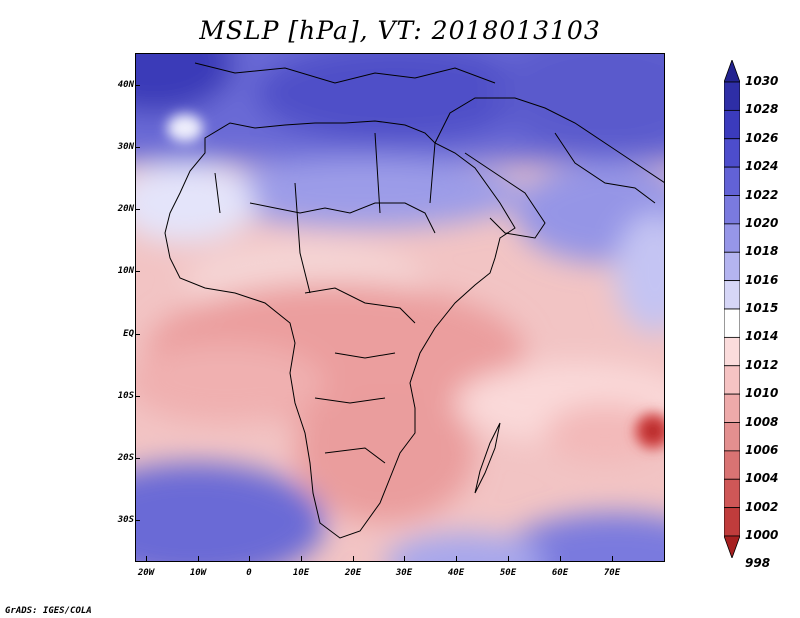 The image size is (800, 618). I want to click on colorbar-label: 1026, so click(762, 137).